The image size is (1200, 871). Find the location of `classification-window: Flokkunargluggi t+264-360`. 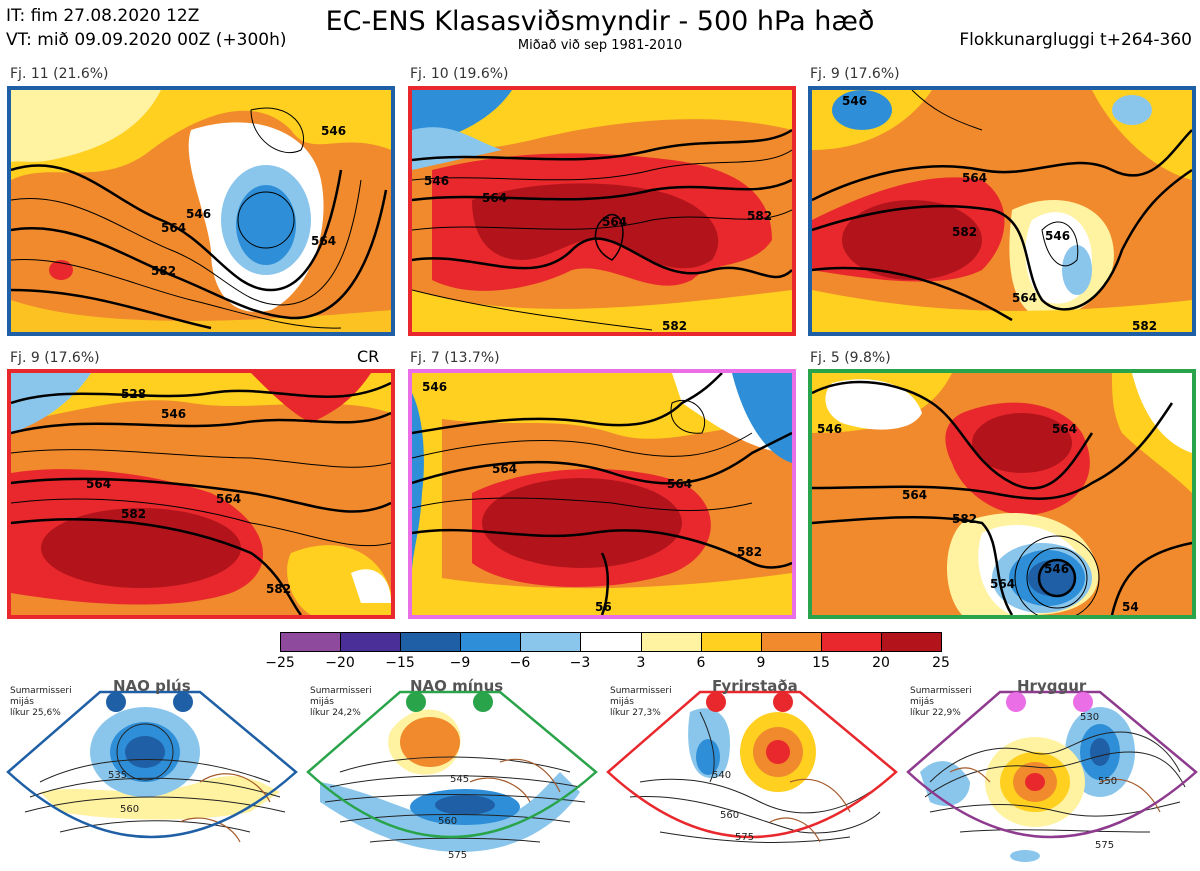

classification-window: Flokkunargluggi t+264-360 is located at coordinates (1075, 40).